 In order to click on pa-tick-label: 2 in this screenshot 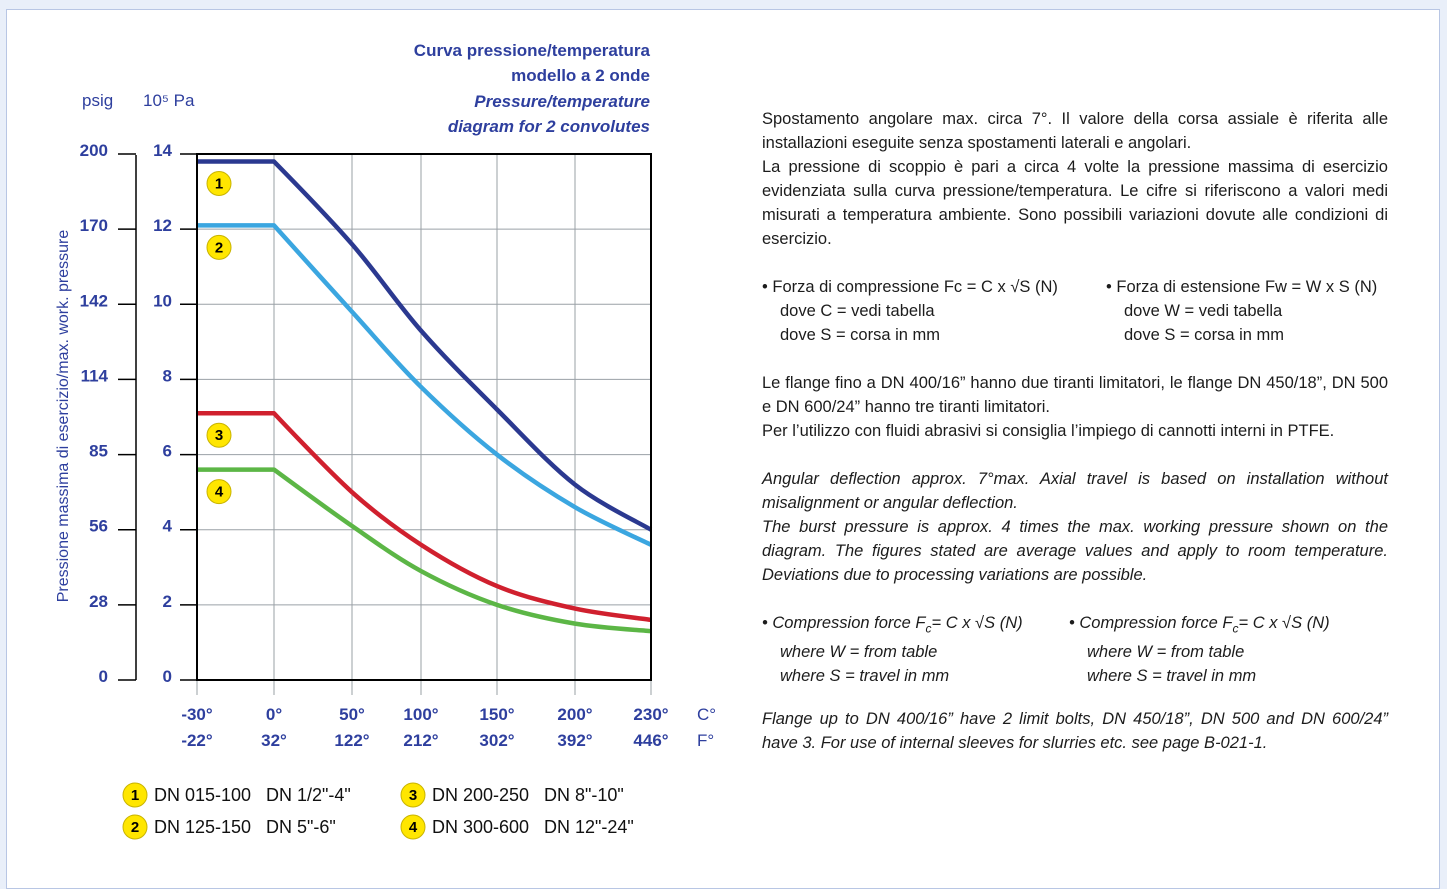, I will do `click(167, 601)`.